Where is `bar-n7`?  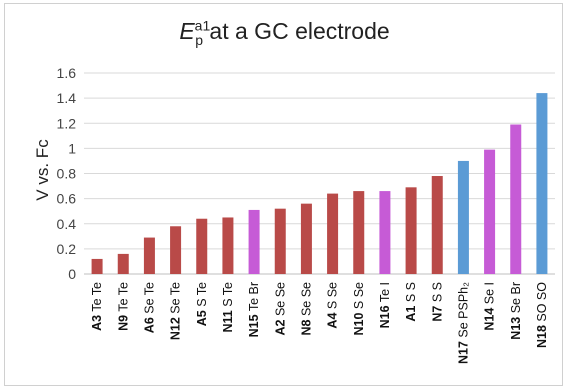 bar-n7 is located at coordinates (437, 225).